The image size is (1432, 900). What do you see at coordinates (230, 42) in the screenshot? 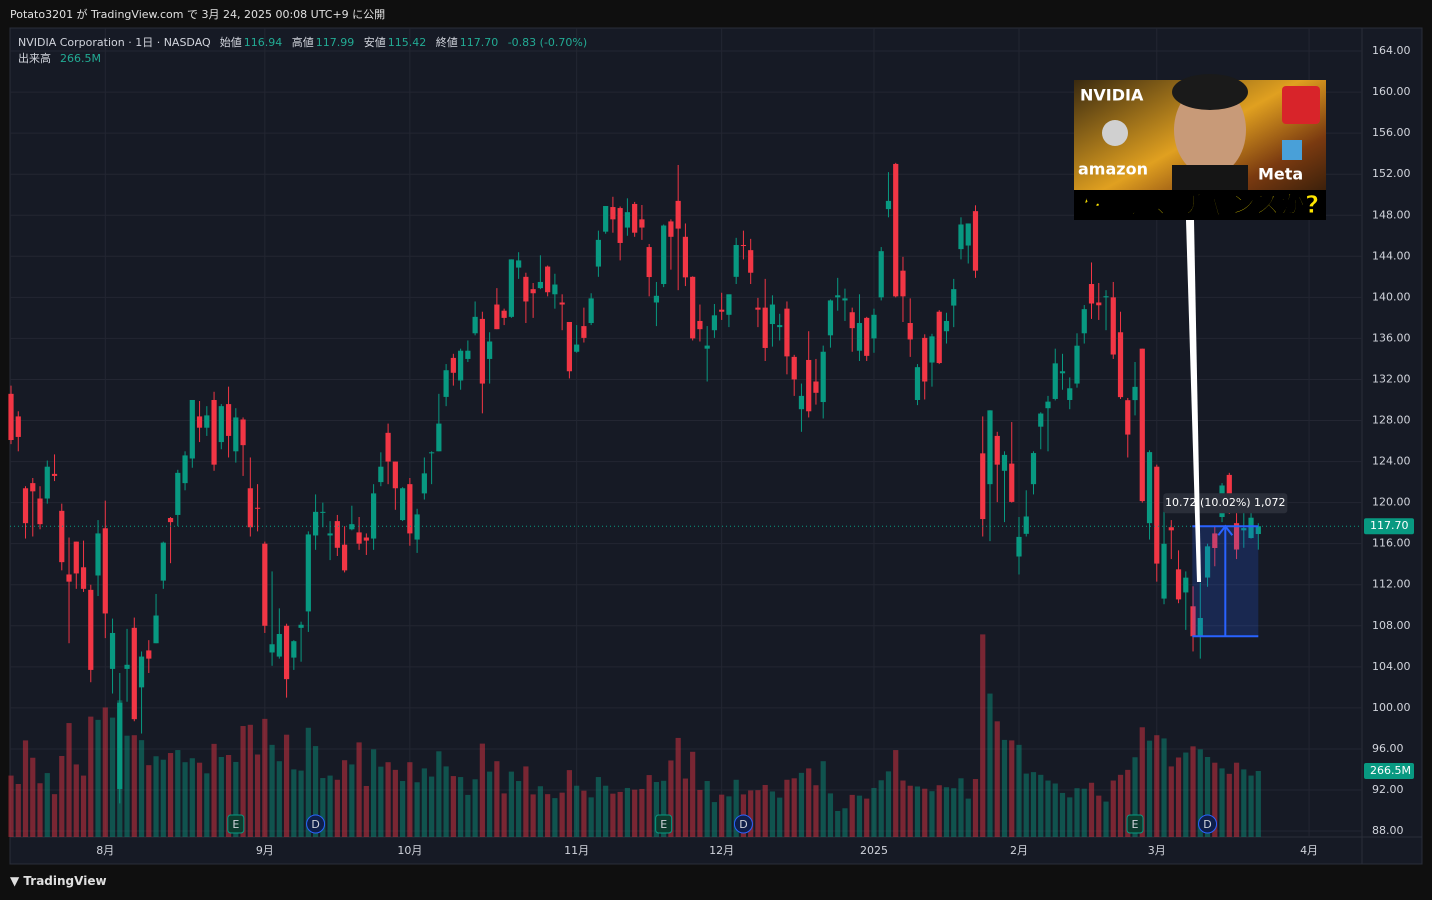
I see `open-label: 始値` at bounding box center [230, 42].